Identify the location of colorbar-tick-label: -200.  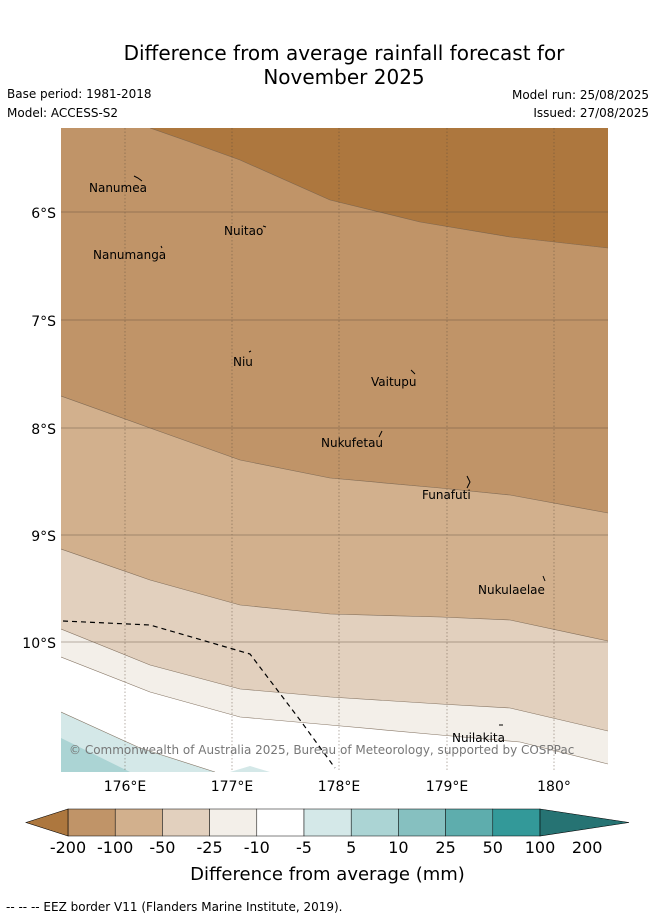
(68, 847).